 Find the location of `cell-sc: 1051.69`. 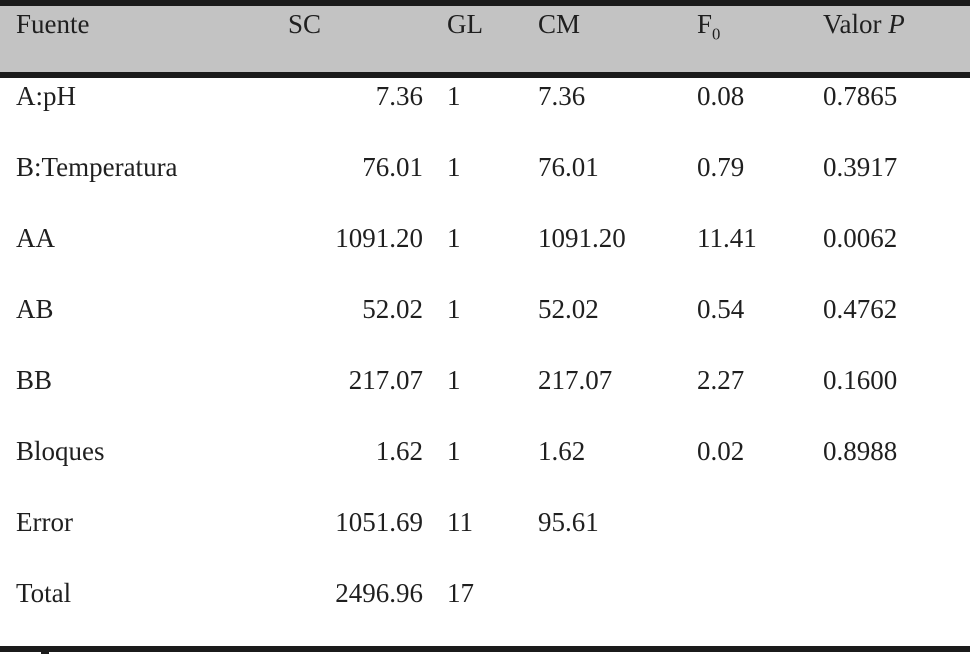

cell-sc: 1051.69 is located at coordinates (354, 539).